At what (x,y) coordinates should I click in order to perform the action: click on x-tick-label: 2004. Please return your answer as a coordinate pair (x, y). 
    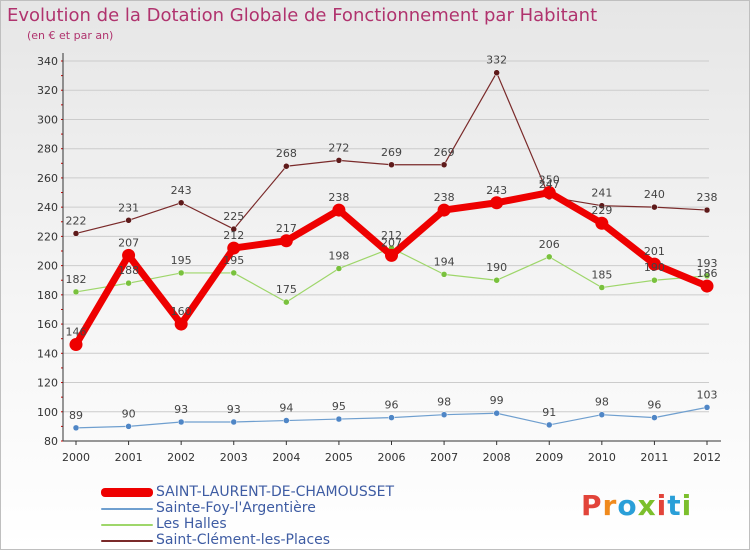
    Looking at the image, I should click on (286, 457).